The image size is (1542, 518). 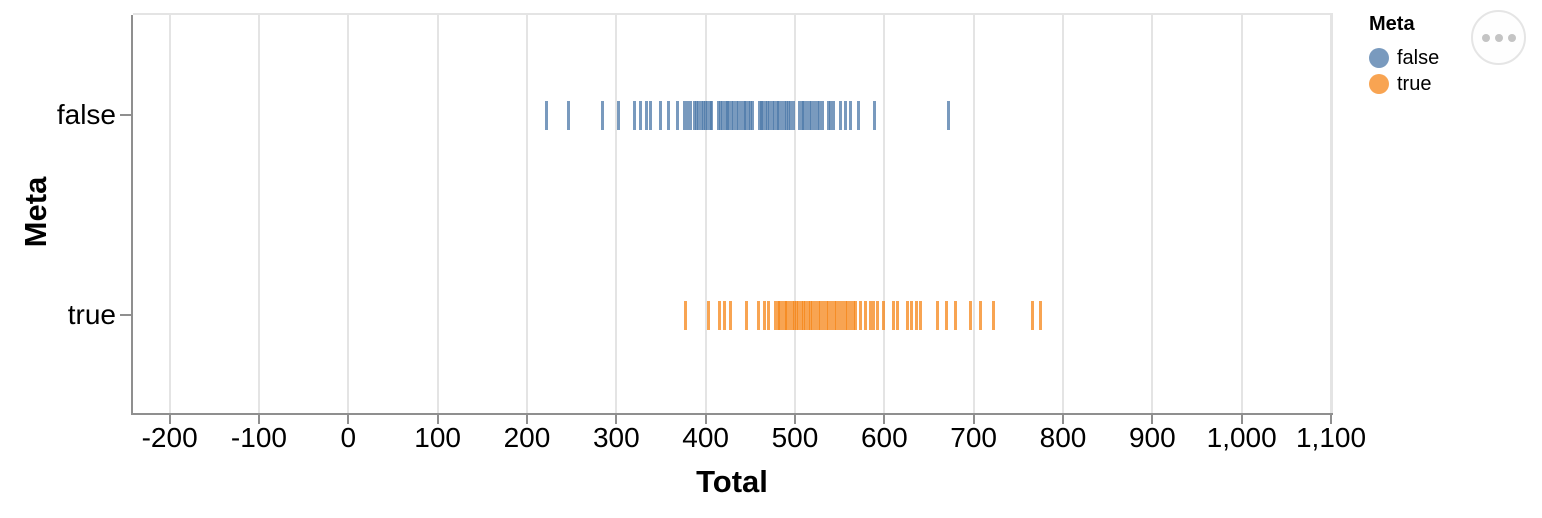 What do you see at coordinates (1331, 437) in the screenshot?
I see `x-tick-label: 1,100` at bounding box center [1331, 437].